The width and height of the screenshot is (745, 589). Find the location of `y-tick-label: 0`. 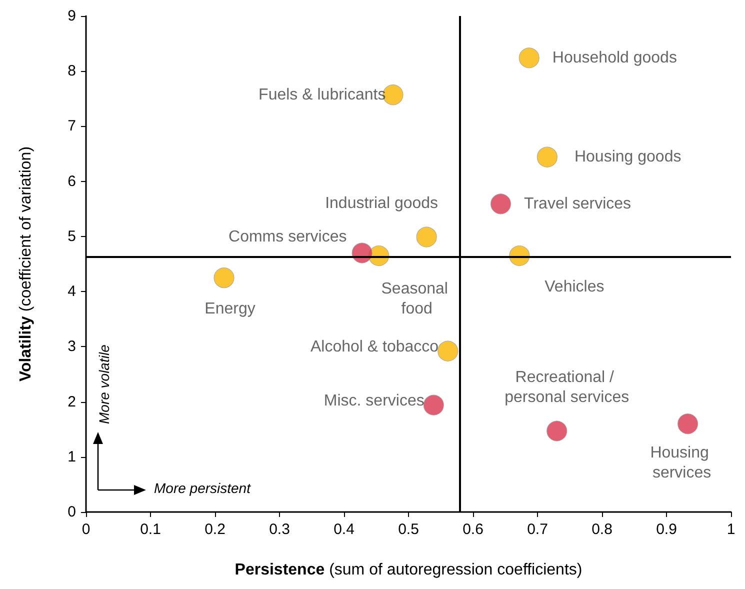

y-tick-label: 0 is located at coordinates (72, 512).